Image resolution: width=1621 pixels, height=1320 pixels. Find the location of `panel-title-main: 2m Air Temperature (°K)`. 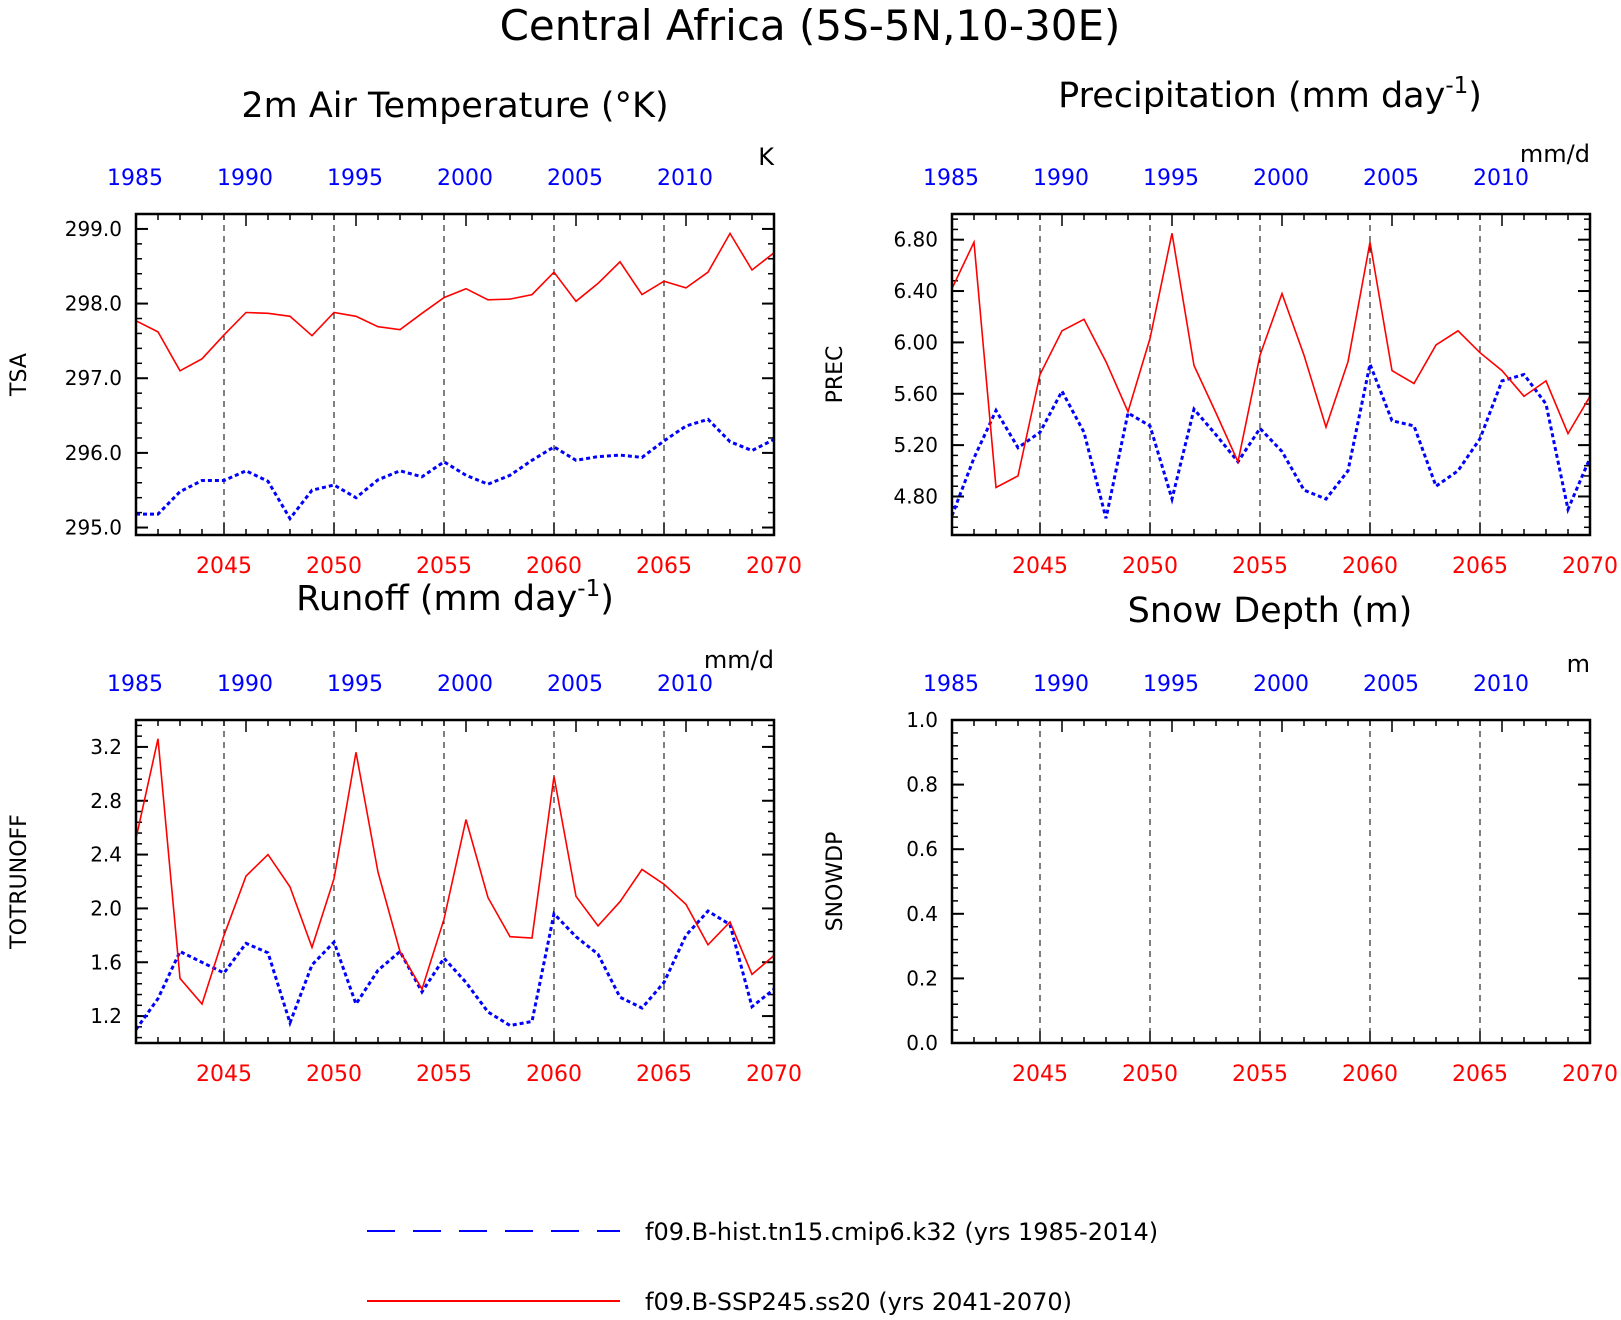

panel-title-main: 2m Air Temperature (°K) is located at coordinates (454, 106).